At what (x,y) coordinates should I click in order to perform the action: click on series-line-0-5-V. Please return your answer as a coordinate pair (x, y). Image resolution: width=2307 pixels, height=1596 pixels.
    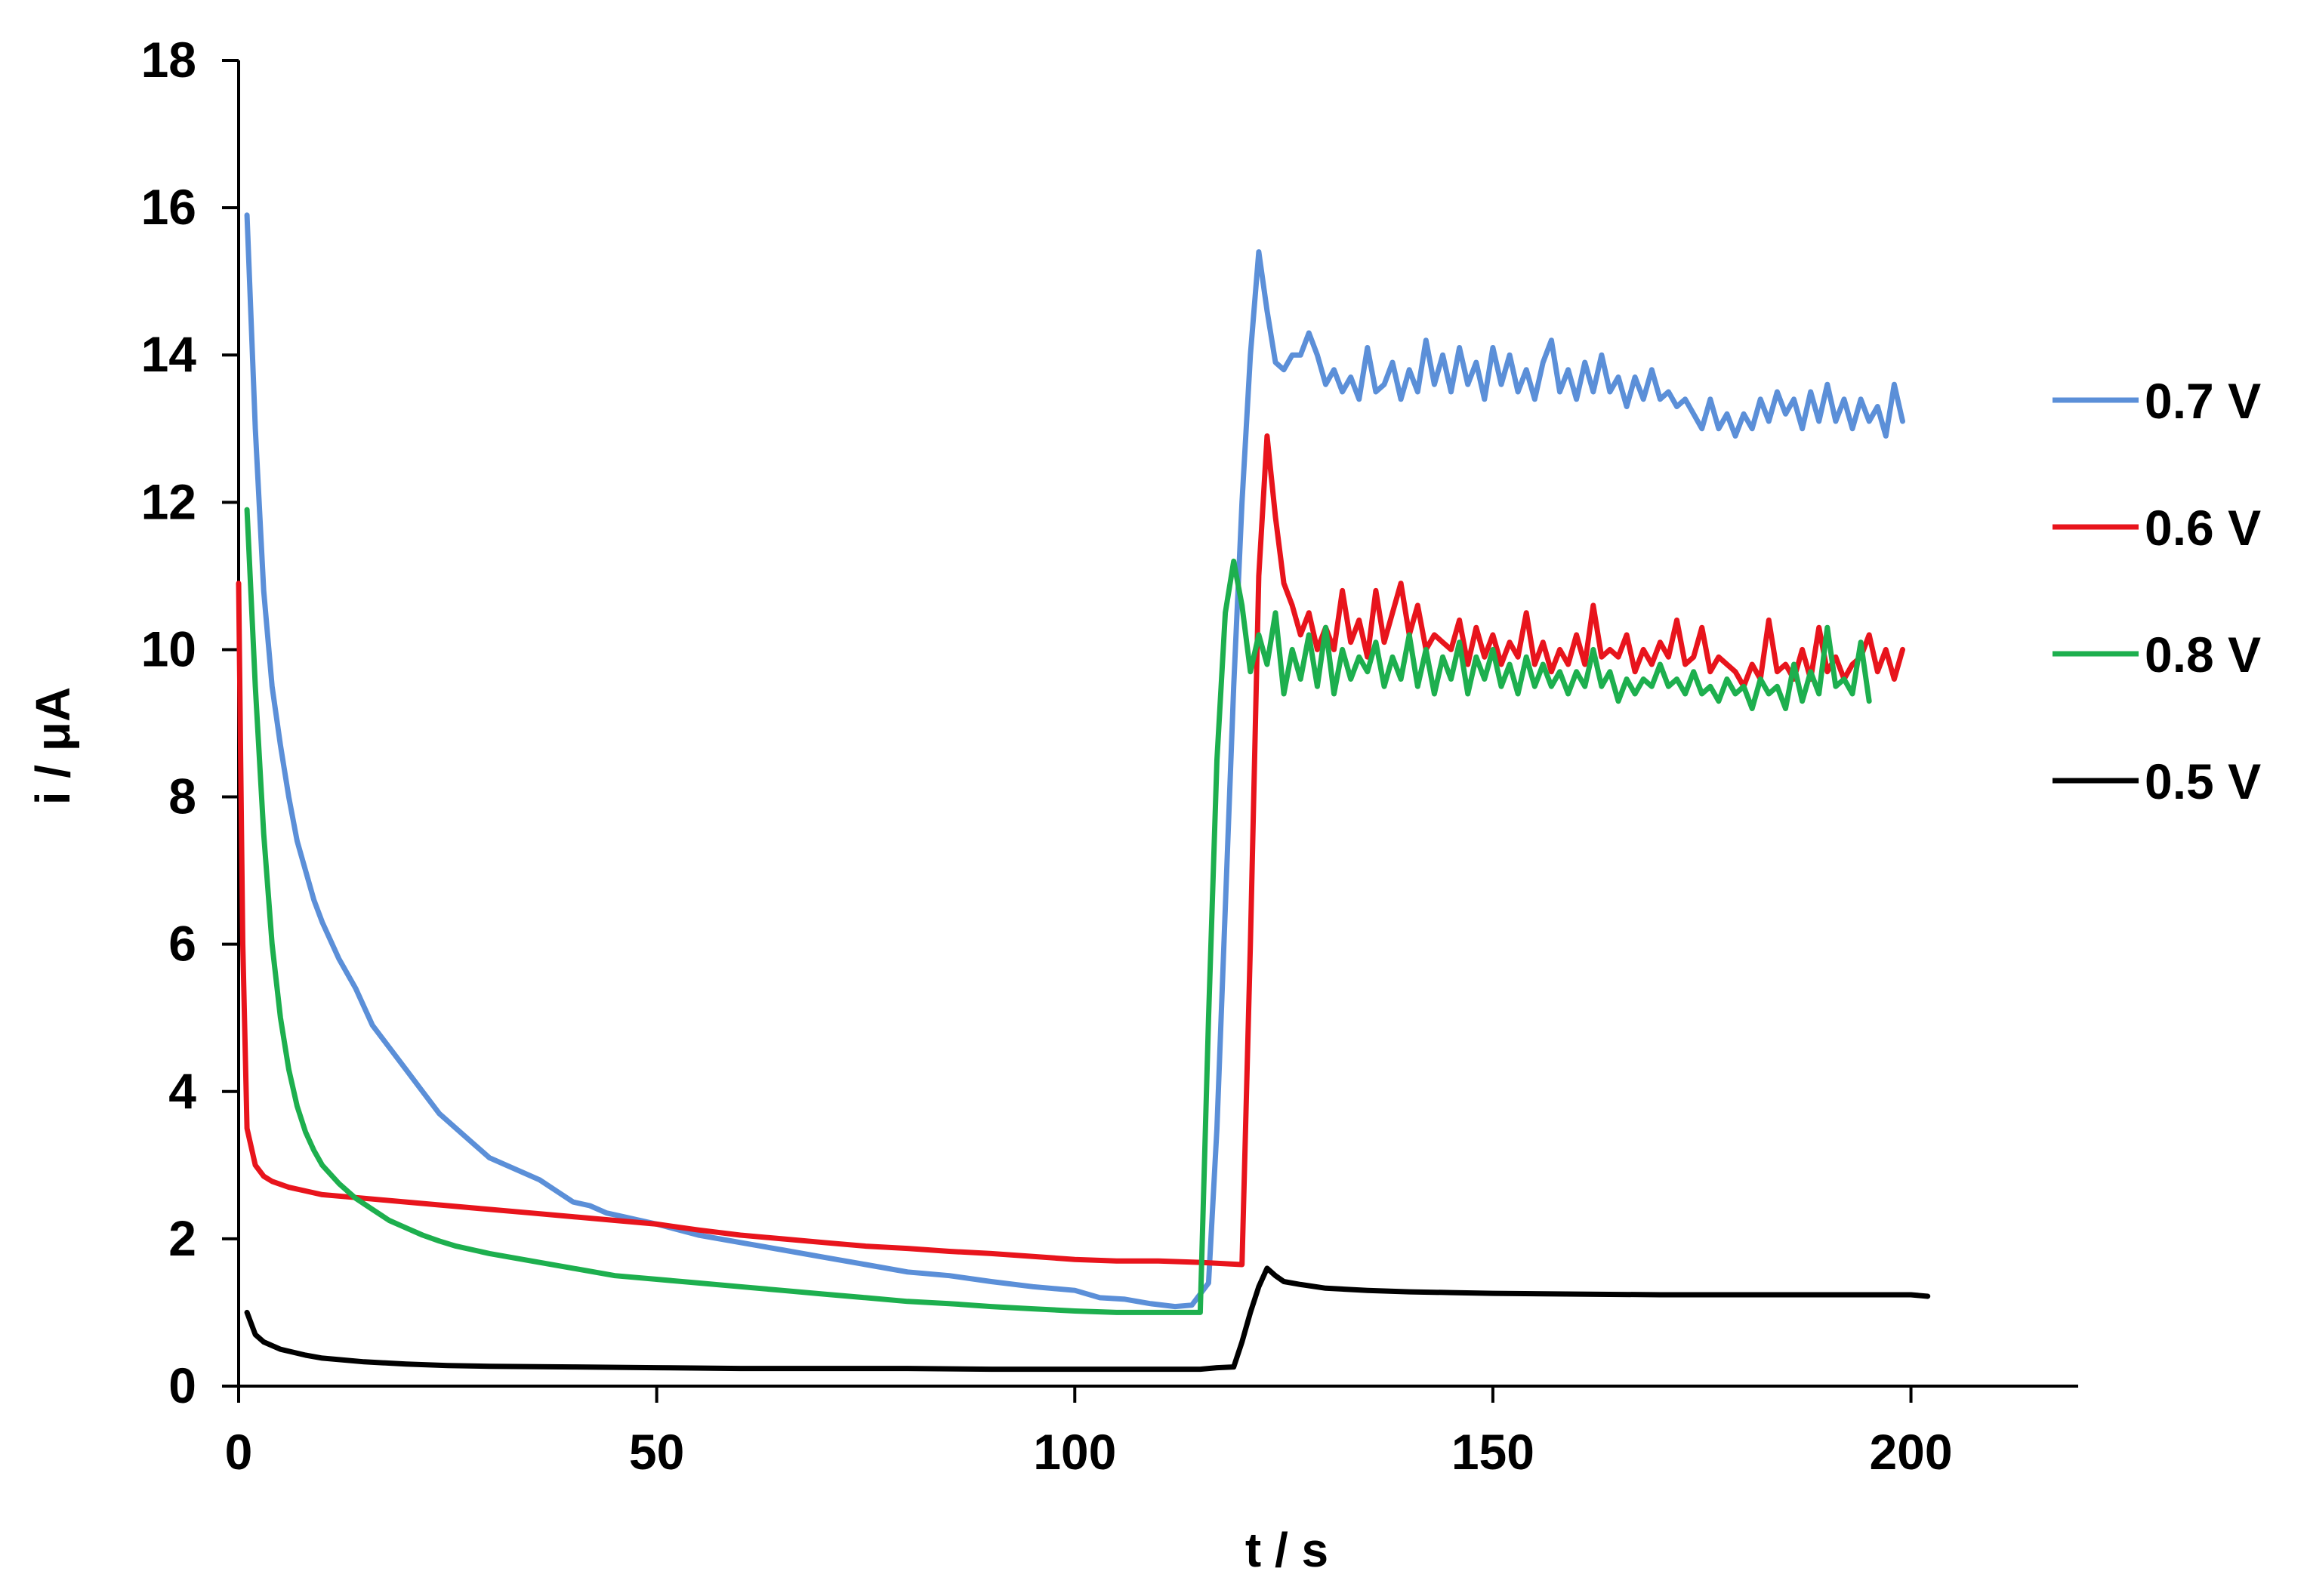
    Looking at the image, I should click on (1087, 1319).